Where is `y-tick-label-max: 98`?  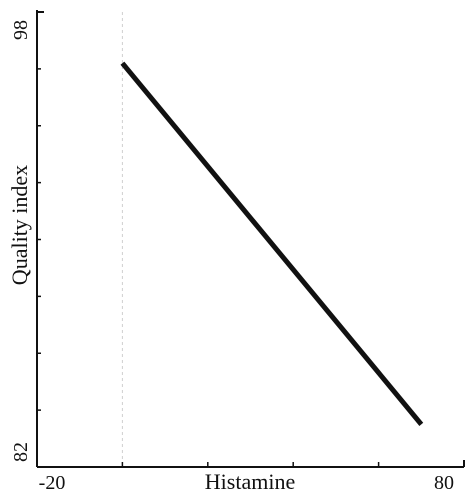
y-tick-label-max: 98 is located at coordinates (21, 30).